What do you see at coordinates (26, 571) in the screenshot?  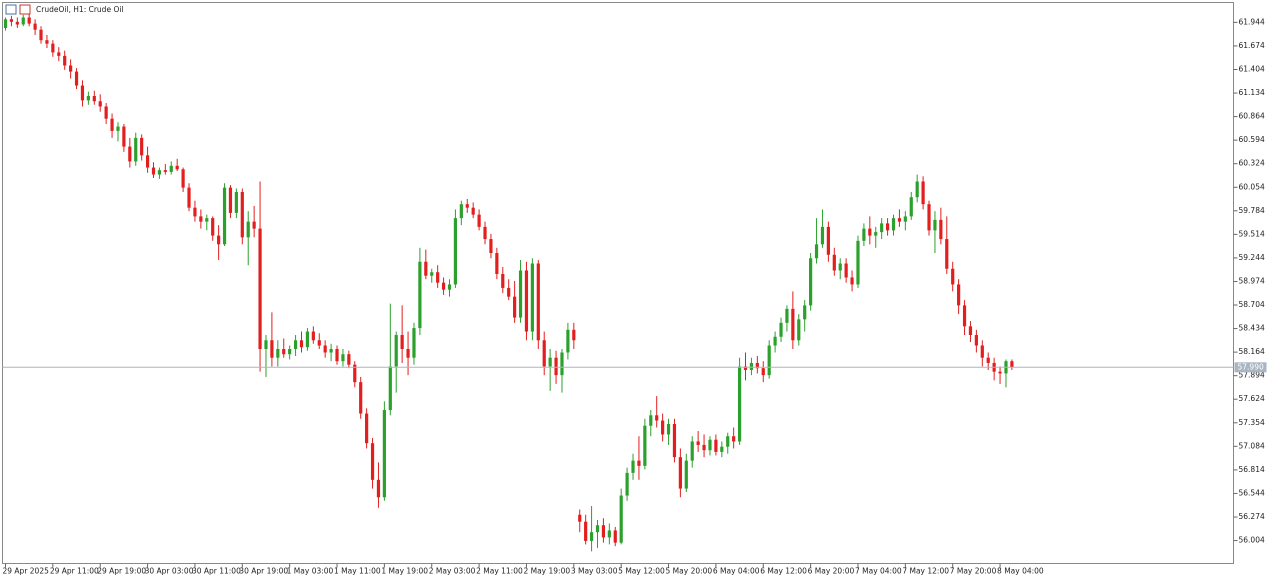 I see `x-tick-label: 29 Apr 2025` at bounding box center [26, 571].